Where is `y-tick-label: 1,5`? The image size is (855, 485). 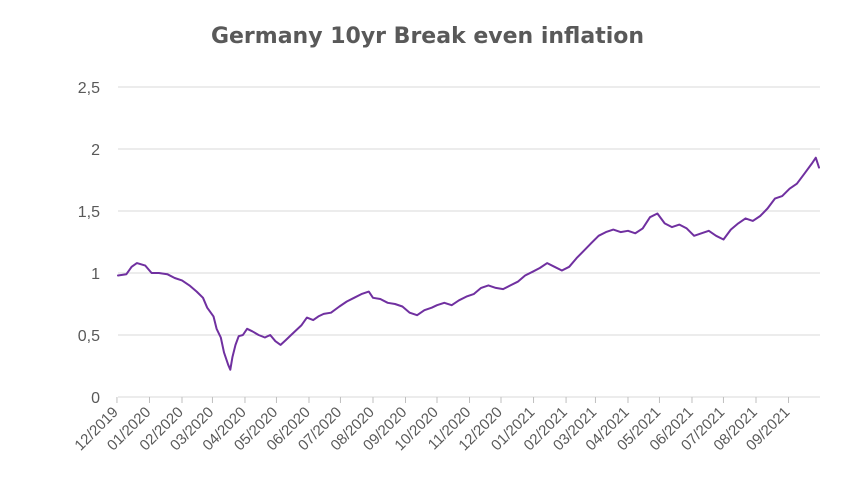
y-tick-label: 1,5 is located at coordinates (89, 212).